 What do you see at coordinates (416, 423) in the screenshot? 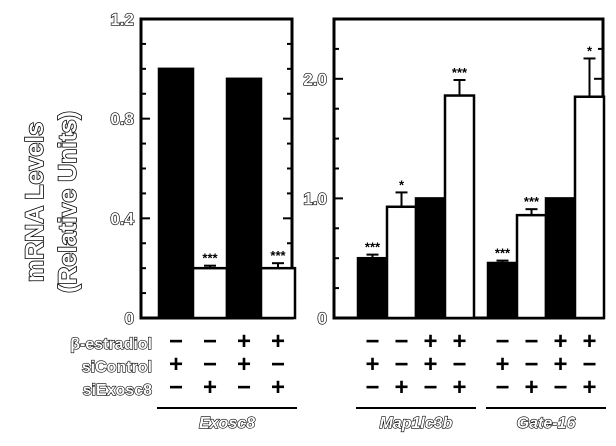
I see `gene-label: Map1lc3b` at bounding box center [416, 423].